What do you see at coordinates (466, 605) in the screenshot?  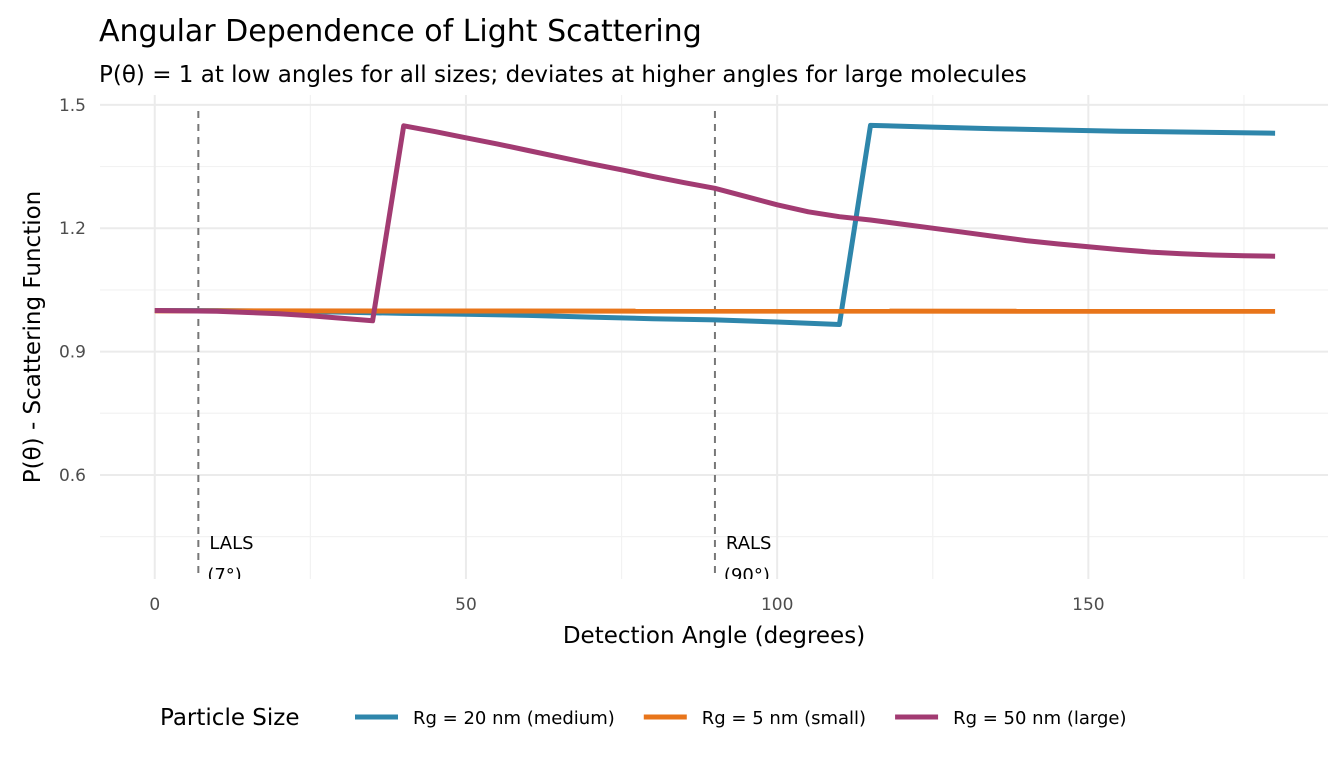 I see `x-tick-label: 50` at bounding box center [466, 605].